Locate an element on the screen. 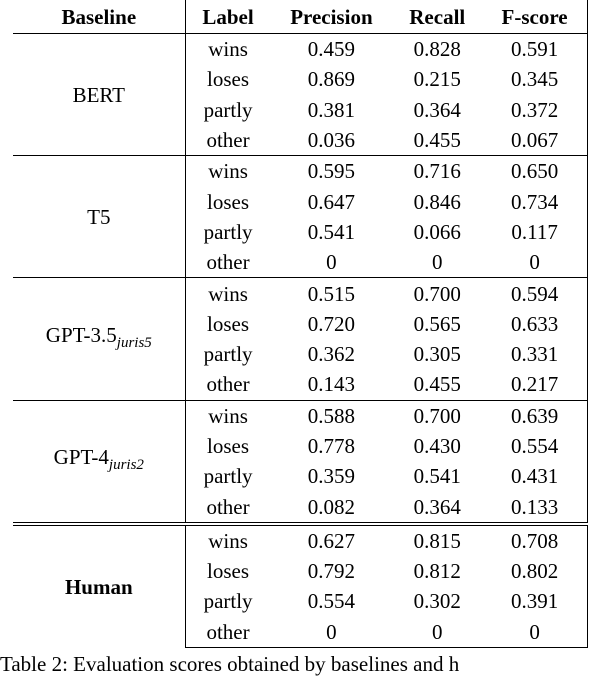  baseline-name: Human is located at coordinates (98, 586).